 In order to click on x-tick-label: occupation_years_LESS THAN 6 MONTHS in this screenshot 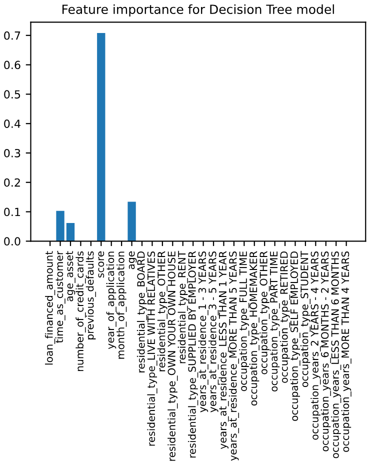, I will do `click(336, 354)`.